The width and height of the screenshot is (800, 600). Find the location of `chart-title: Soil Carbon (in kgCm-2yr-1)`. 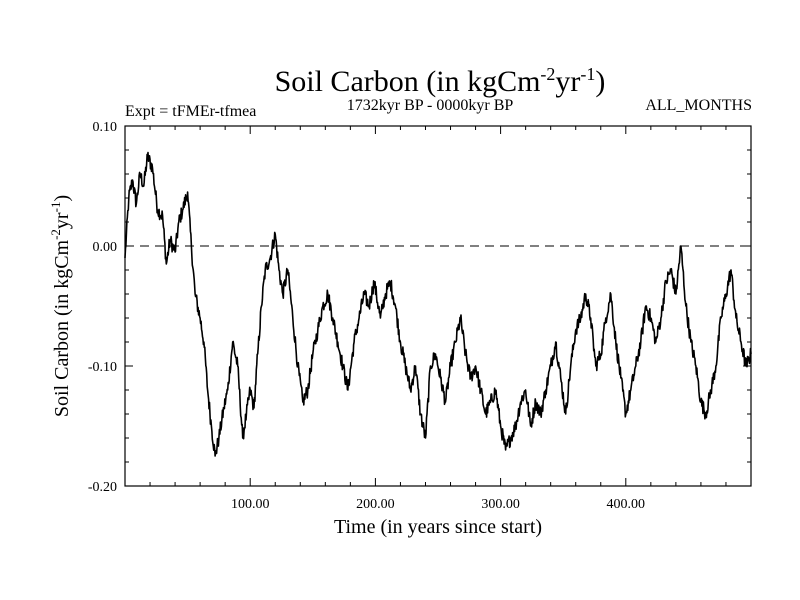

chart-title: Soil Carbon (in kgCm-2yr-1) is located at coordinates (440, 81).